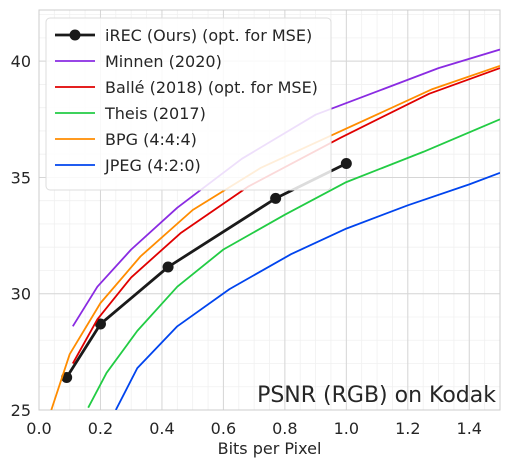 This screenshot has width=532, height=468. What do you see at coordinates (211, 87) in the screenshot?
I see `legend-entry: Ballé (2018) (opt. for MSE)` at bounding box center [211, 87].